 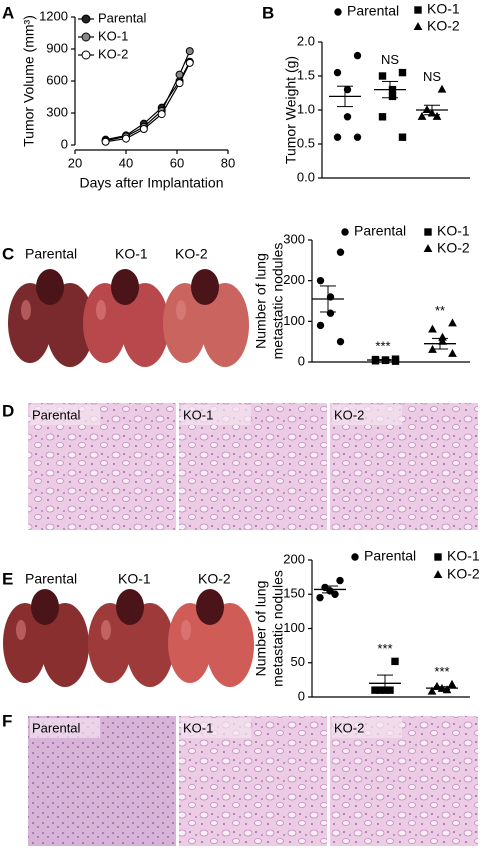 What do you see at coordinates (7, 720) in the screenshot?
I see `panel-label: F` at bounding box center [7, 720].